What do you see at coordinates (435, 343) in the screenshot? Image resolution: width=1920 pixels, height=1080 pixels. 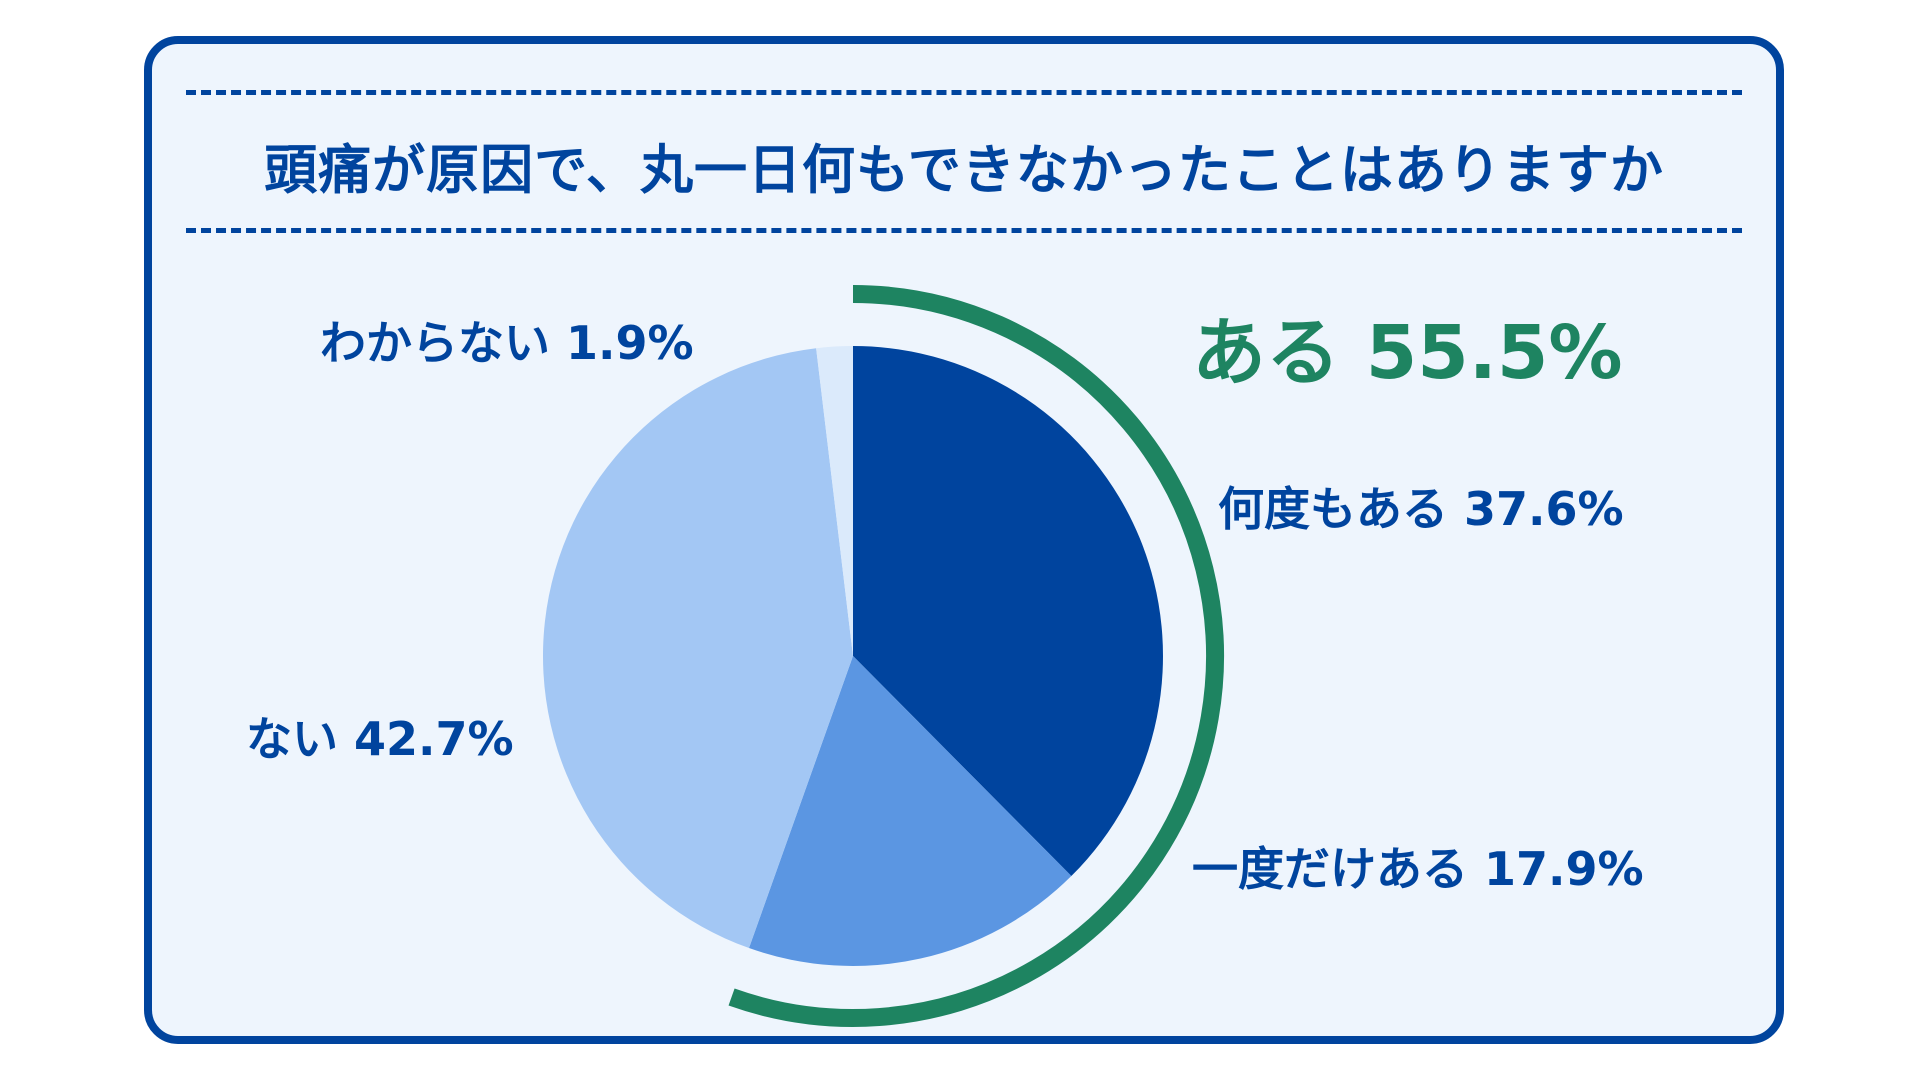 I see `slice-label-text: わからない` at bounding box center [435, 343].